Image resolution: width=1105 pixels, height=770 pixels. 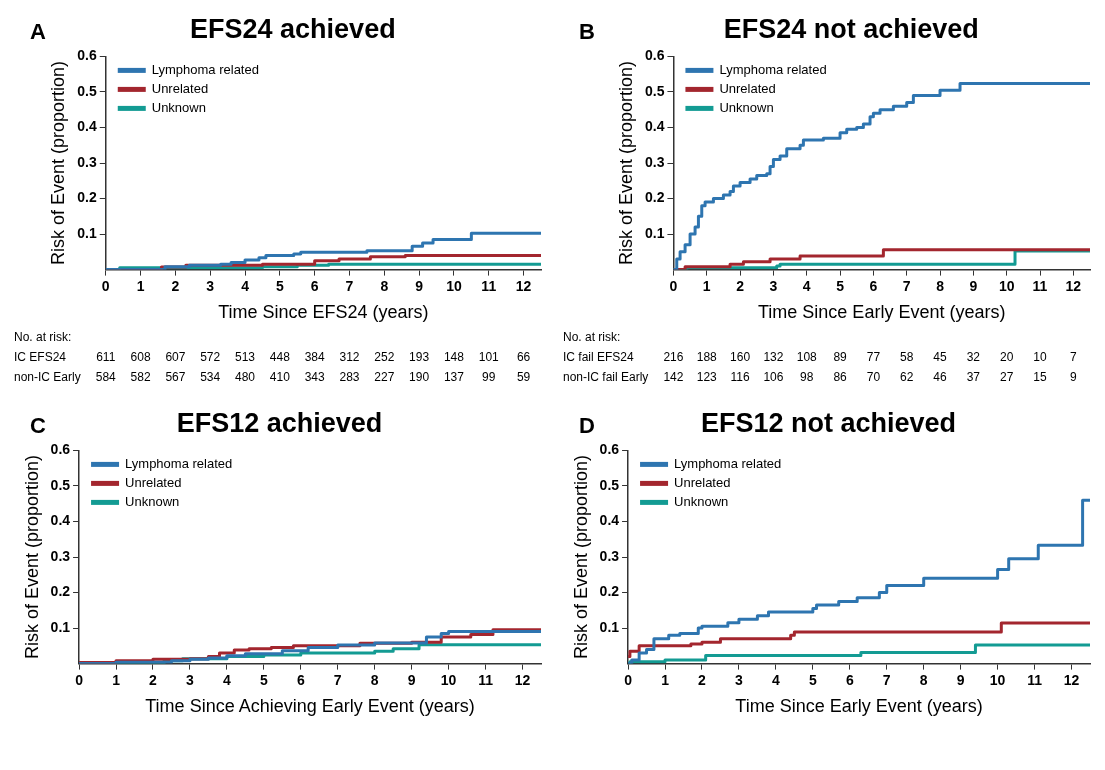 What do you see at coordinates (272, 357) in the screenshot?
I see `text: IC EFS24 611 608 607 572 513 448 384 312 252 193 148 101 66` at bounding box center [272, 357].